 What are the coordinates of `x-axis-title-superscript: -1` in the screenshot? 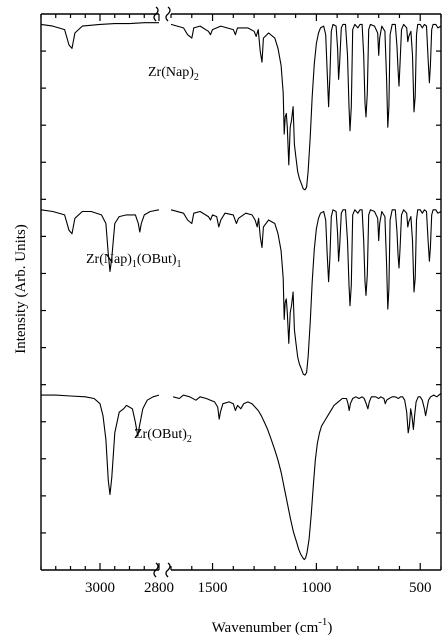 It's located at (322, 622).